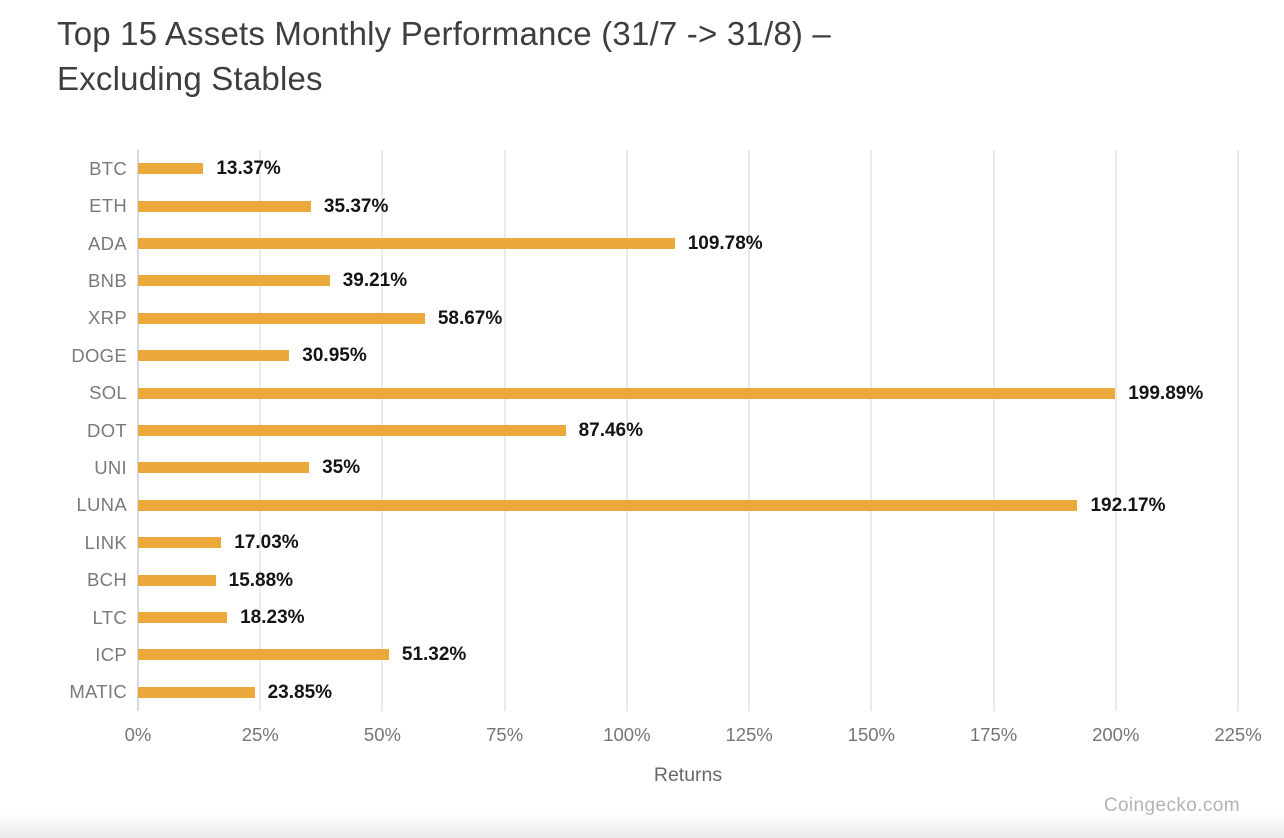 The height and width of the screenshot is (838, 1284). Describe the element at coordinates (725, 244) in the screenshot. I see `value-label: 109.78%` at that location.